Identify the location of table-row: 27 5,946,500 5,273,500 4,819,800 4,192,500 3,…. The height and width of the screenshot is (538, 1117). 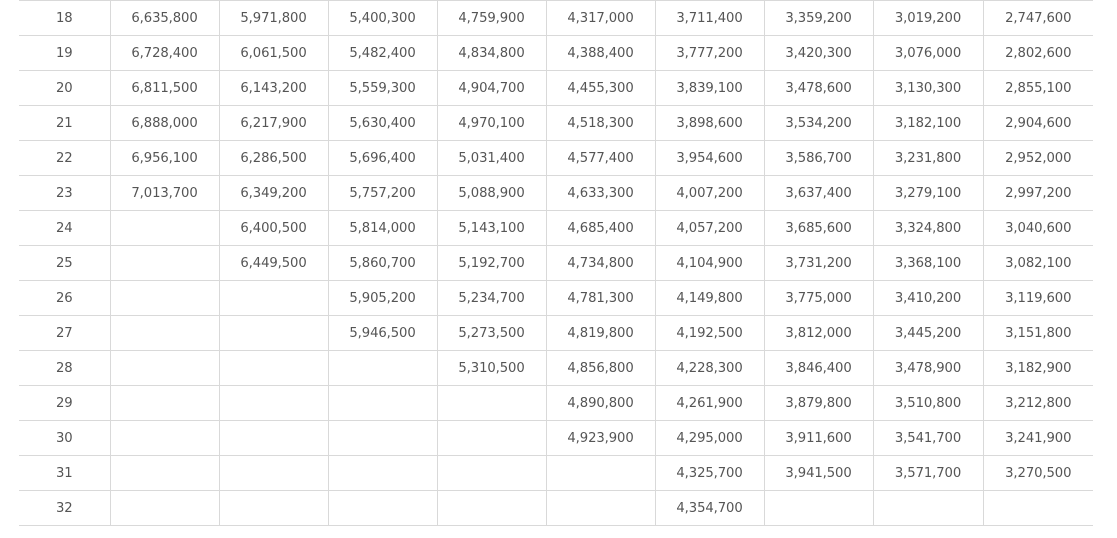
(556, 333).